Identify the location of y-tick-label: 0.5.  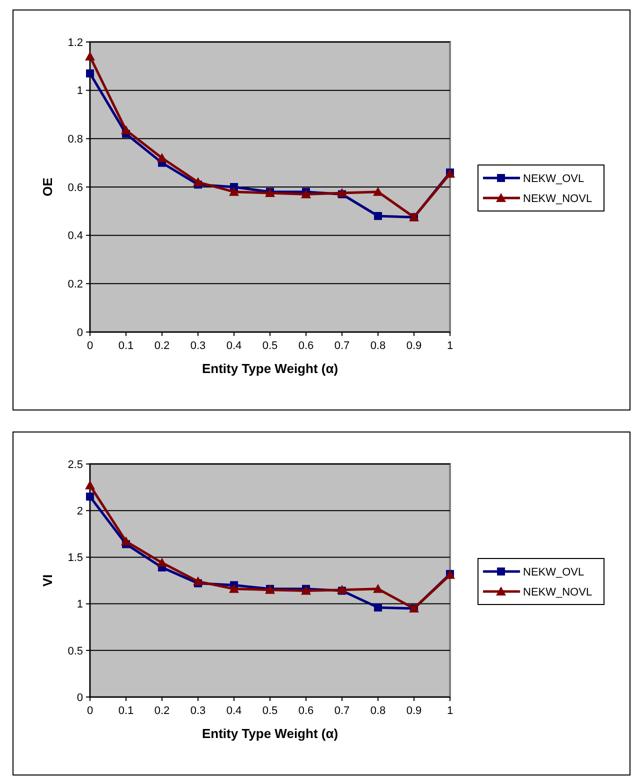
(75, 651).